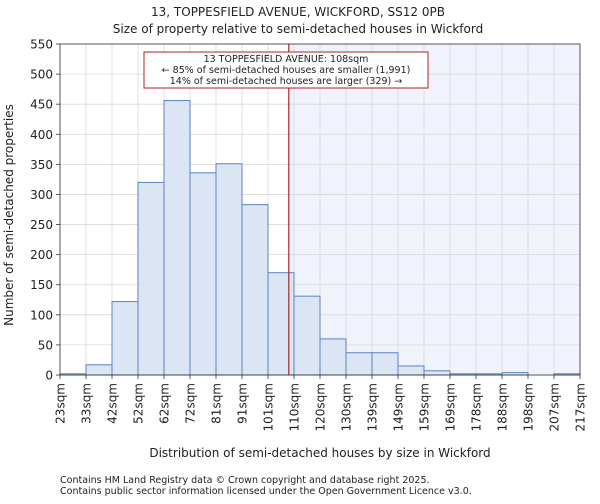  I want to click on y-tick-label: 100, so click(41, 315).